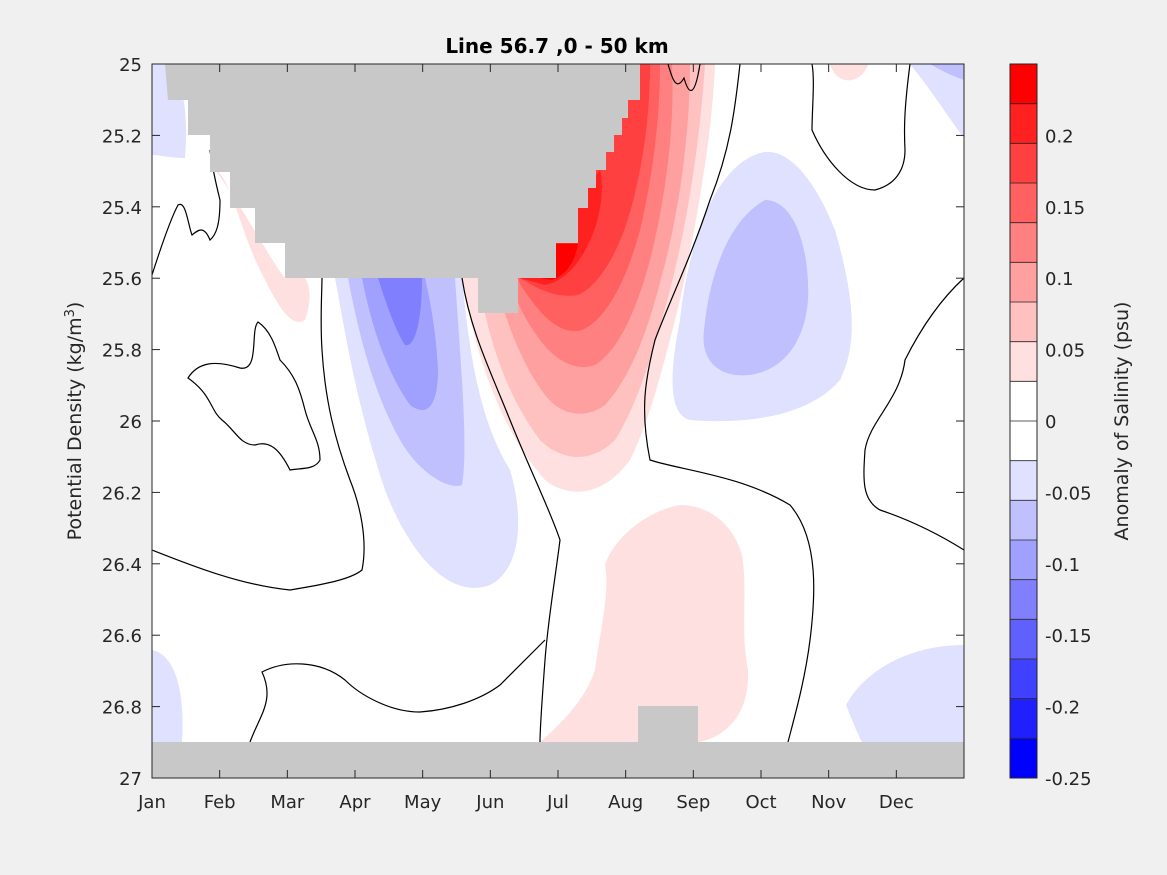  Describe the element at coordinates (1068, 458) in the screenshot. I see `colorbar-axis: 0.2 0.15 0.1 0.05 0 -0.05 -0.1 -0.15 -0.2 -0.25` at that location.